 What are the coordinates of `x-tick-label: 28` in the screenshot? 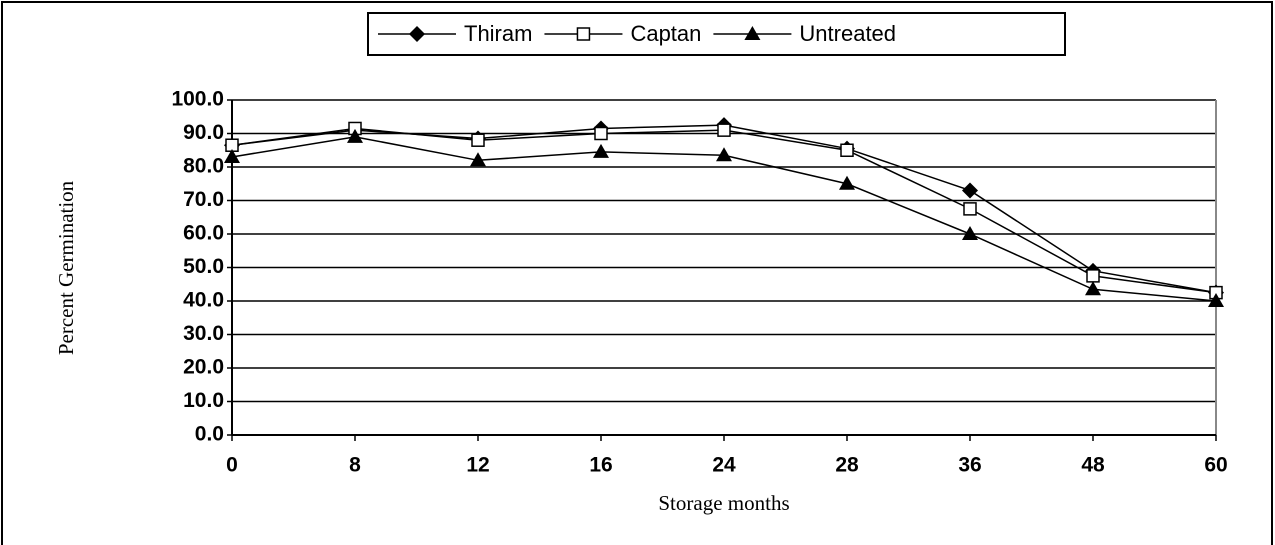 It's located at (847, 465).